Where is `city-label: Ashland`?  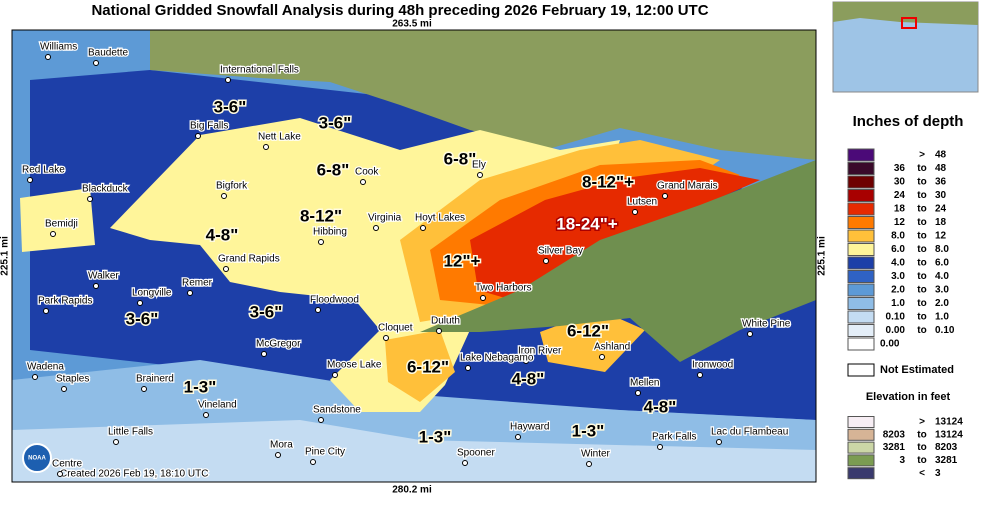 city-label: Ashland is located at coordinates (612, 347).